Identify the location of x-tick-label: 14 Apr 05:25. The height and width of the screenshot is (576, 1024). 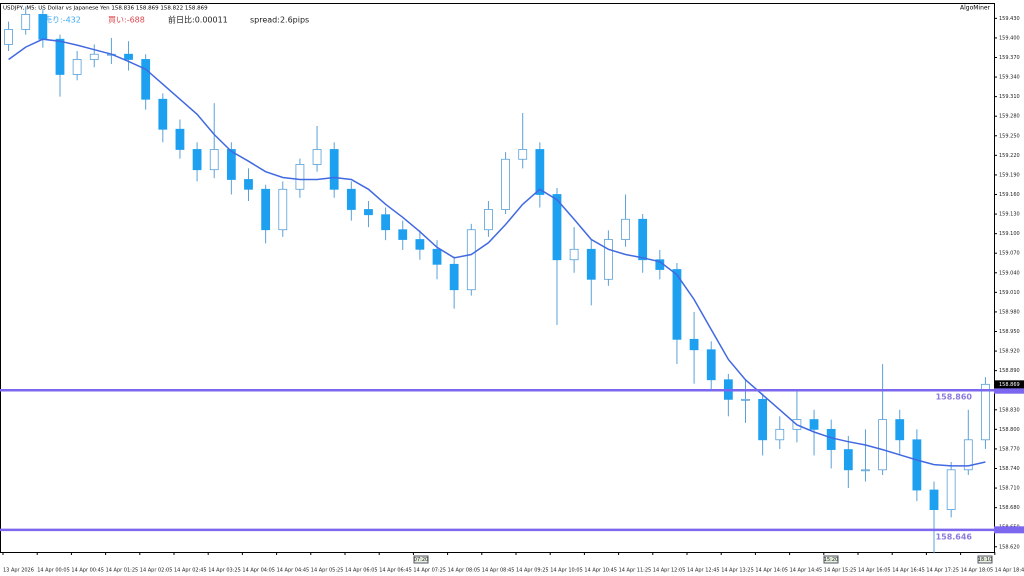
(327, 571).